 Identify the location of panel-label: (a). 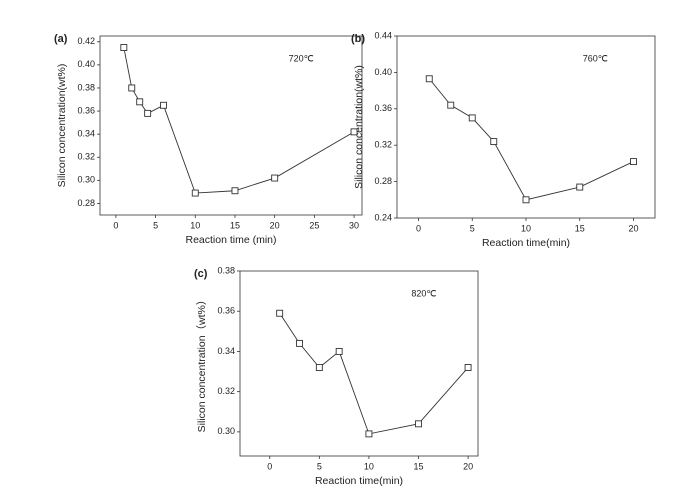
(61, 39).